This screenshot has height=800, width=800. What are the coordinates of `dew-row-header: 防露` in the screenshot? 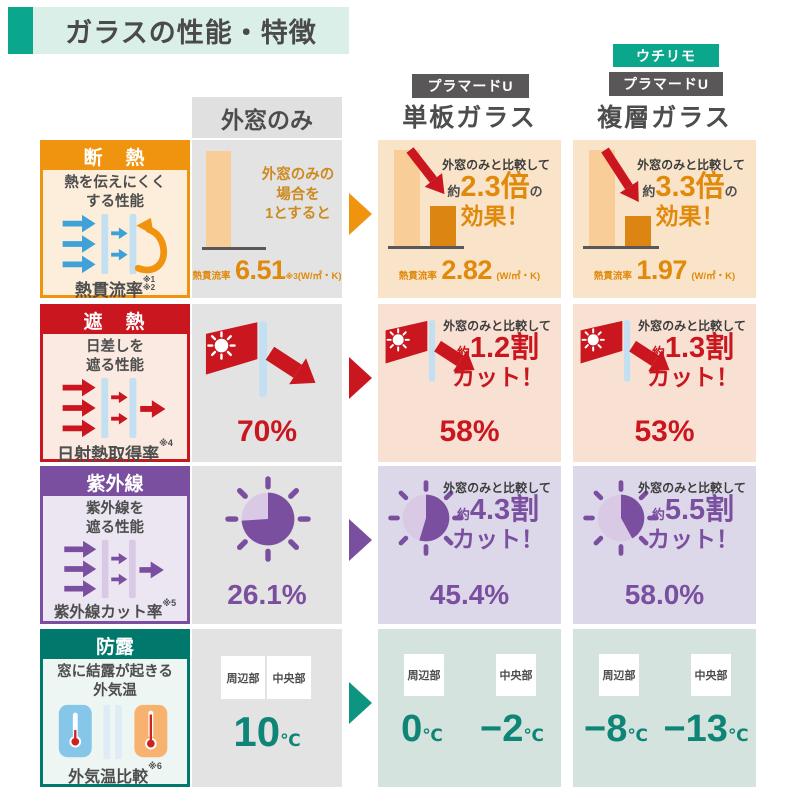 It's located at (115, 645).